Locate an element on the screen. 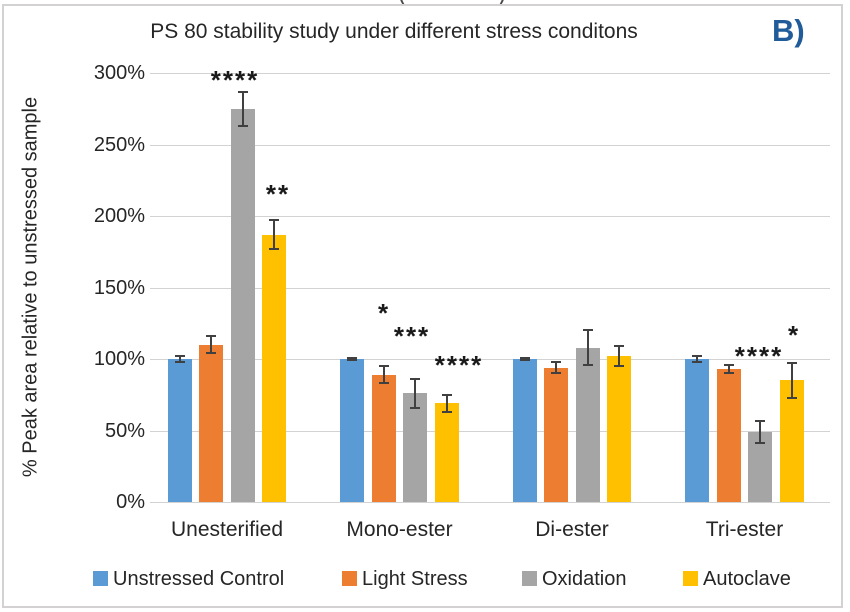  bar-unstressed-control-tri-ester is located at coordinates (697, 430).